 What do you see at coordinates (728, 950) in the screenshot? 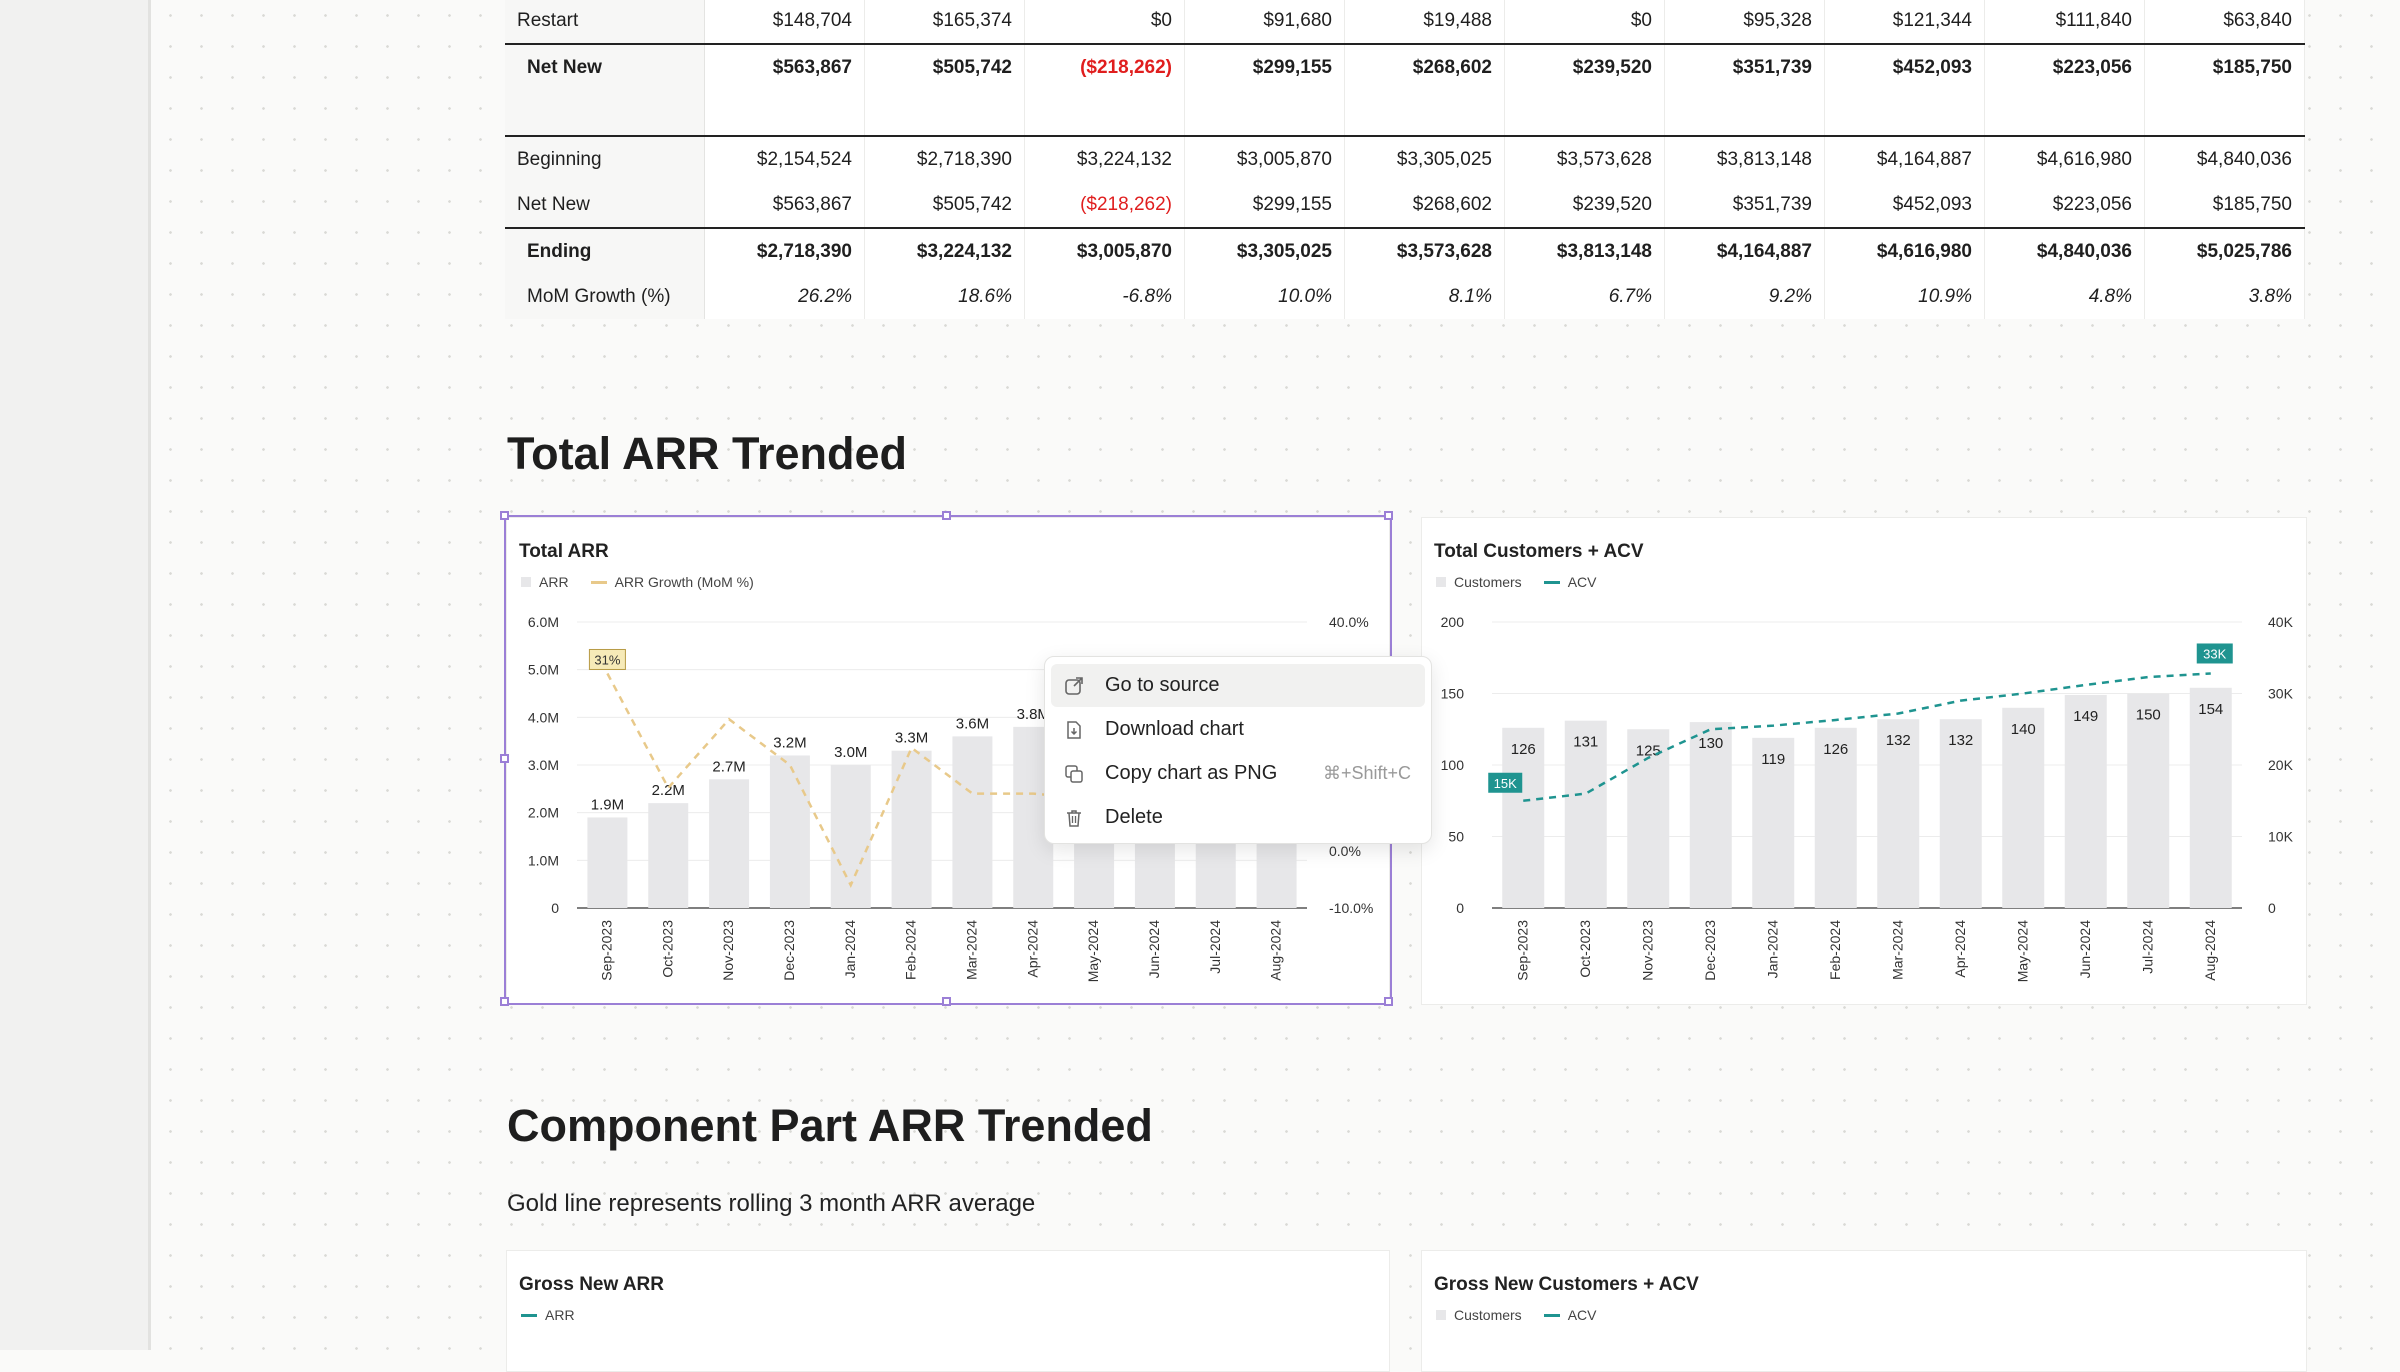
I see `x-tick-label: Nov-2023` at bounding box center [728, 950].